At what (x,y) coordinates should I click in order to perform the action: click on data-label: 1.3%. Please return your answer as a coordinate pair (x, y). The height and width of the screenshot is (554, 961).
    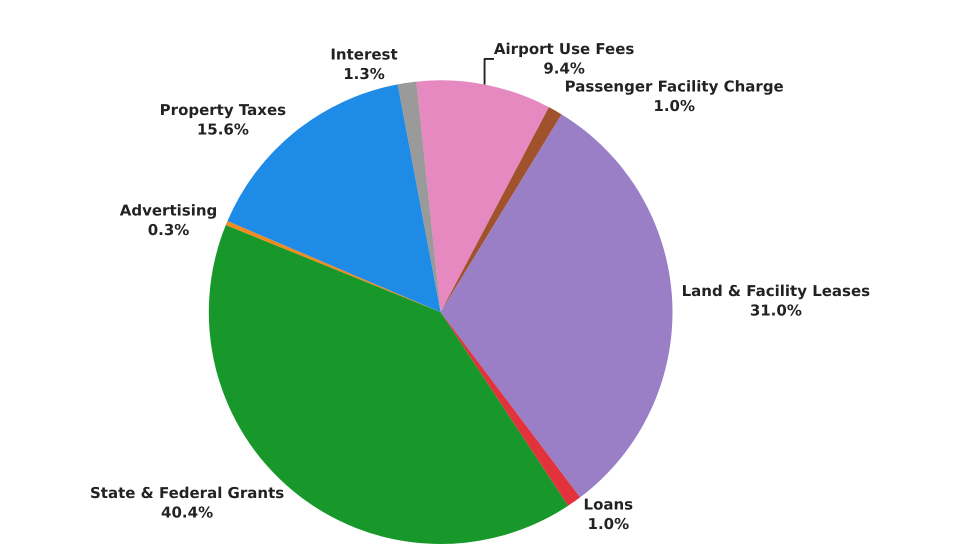
    Looking at the image, I should click on (364, 74).